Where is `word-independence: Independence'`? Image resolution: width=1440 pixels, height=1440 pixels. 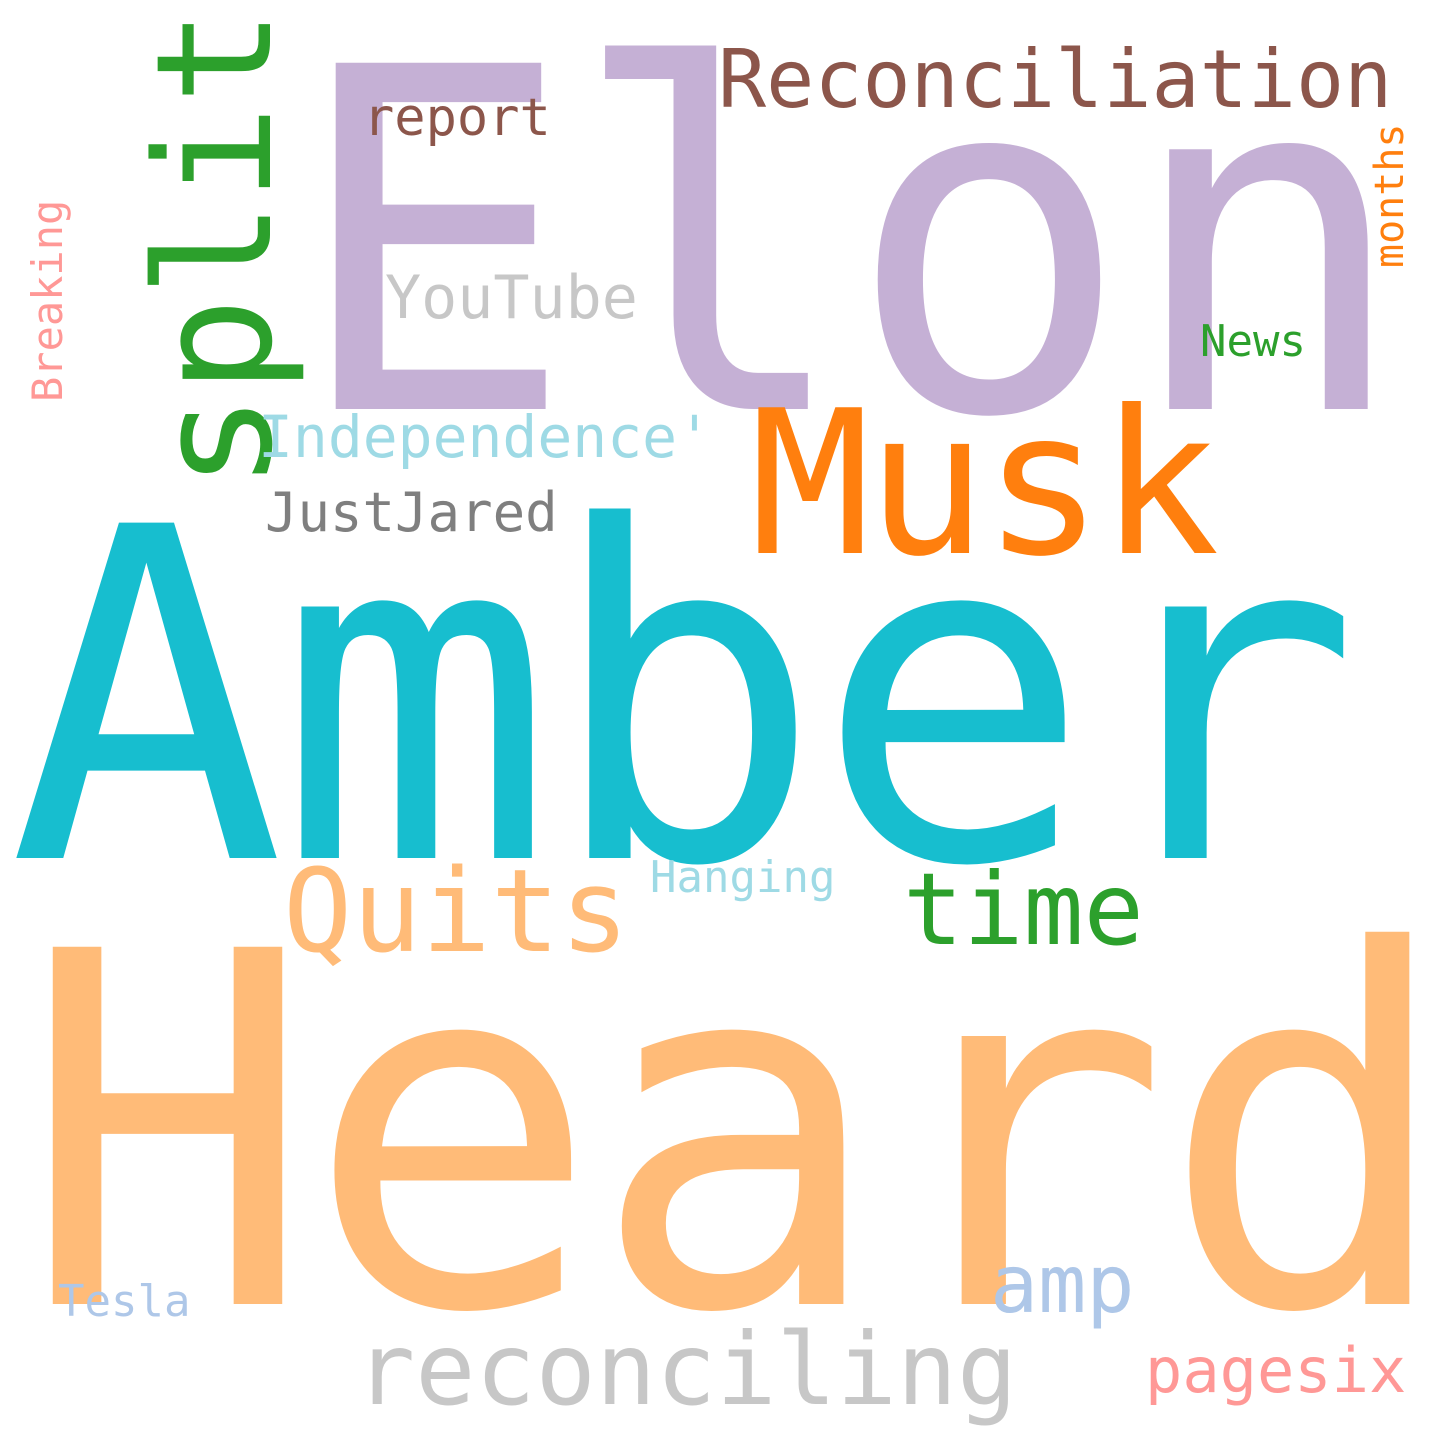 word-independence: Independence' is located at coordinates (485, 437).